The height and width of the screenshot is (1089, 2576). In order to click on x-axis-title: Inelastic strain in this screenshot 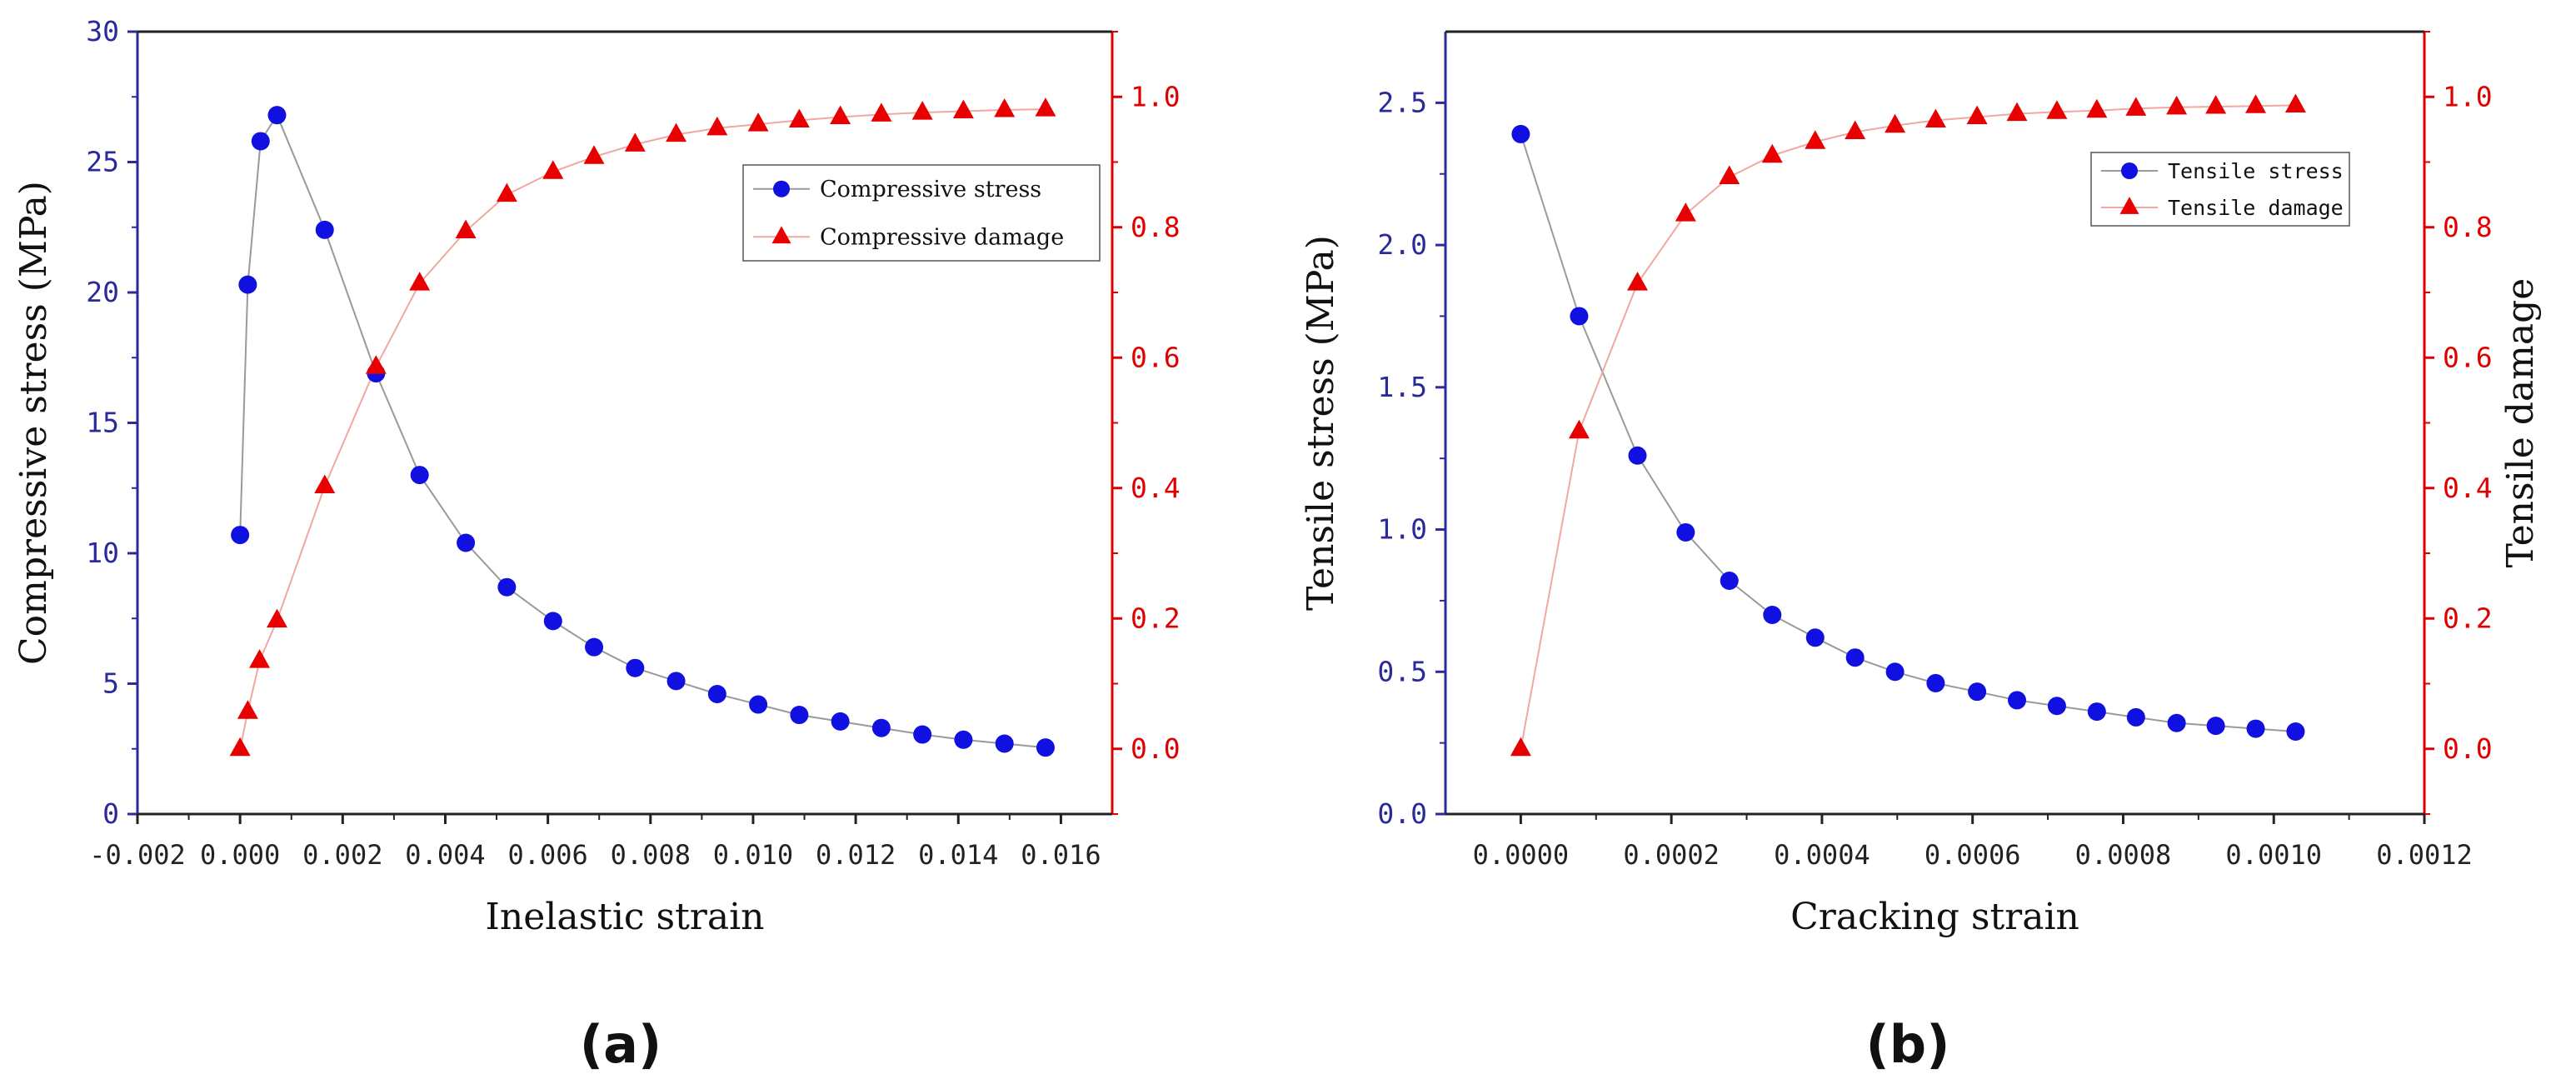, I will do `click(625, 917)`.